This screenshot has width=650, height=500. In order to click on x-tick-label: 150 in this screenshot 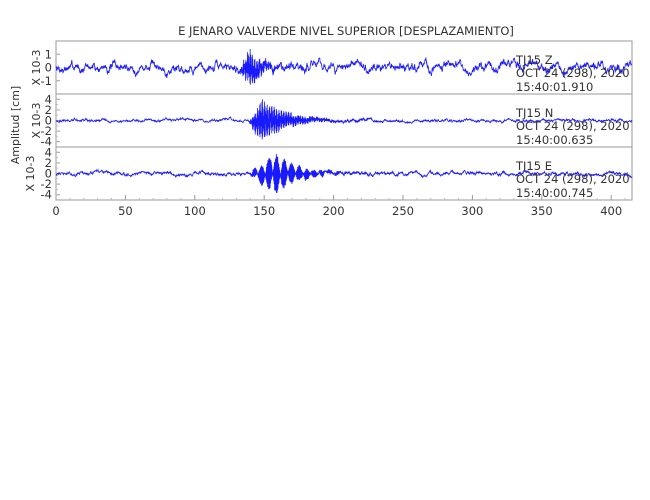, I will do `click(264, 211)`.